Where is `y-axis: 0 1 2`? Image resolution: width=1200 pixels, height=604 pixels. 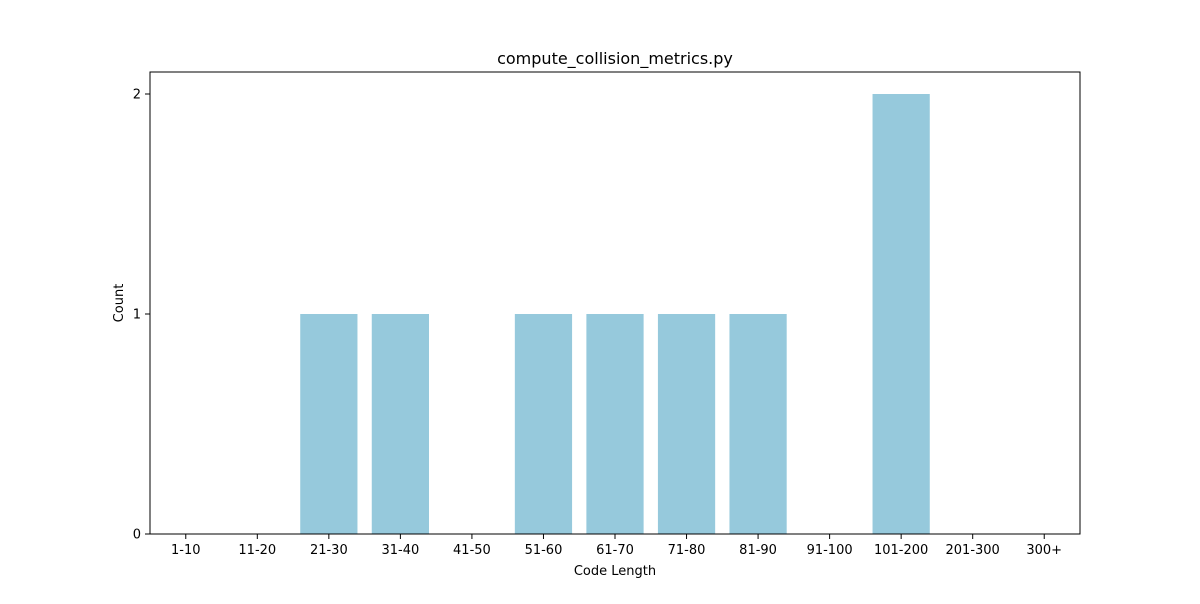 y-axis: 0 1 2 is located at coordinates (141, 315).